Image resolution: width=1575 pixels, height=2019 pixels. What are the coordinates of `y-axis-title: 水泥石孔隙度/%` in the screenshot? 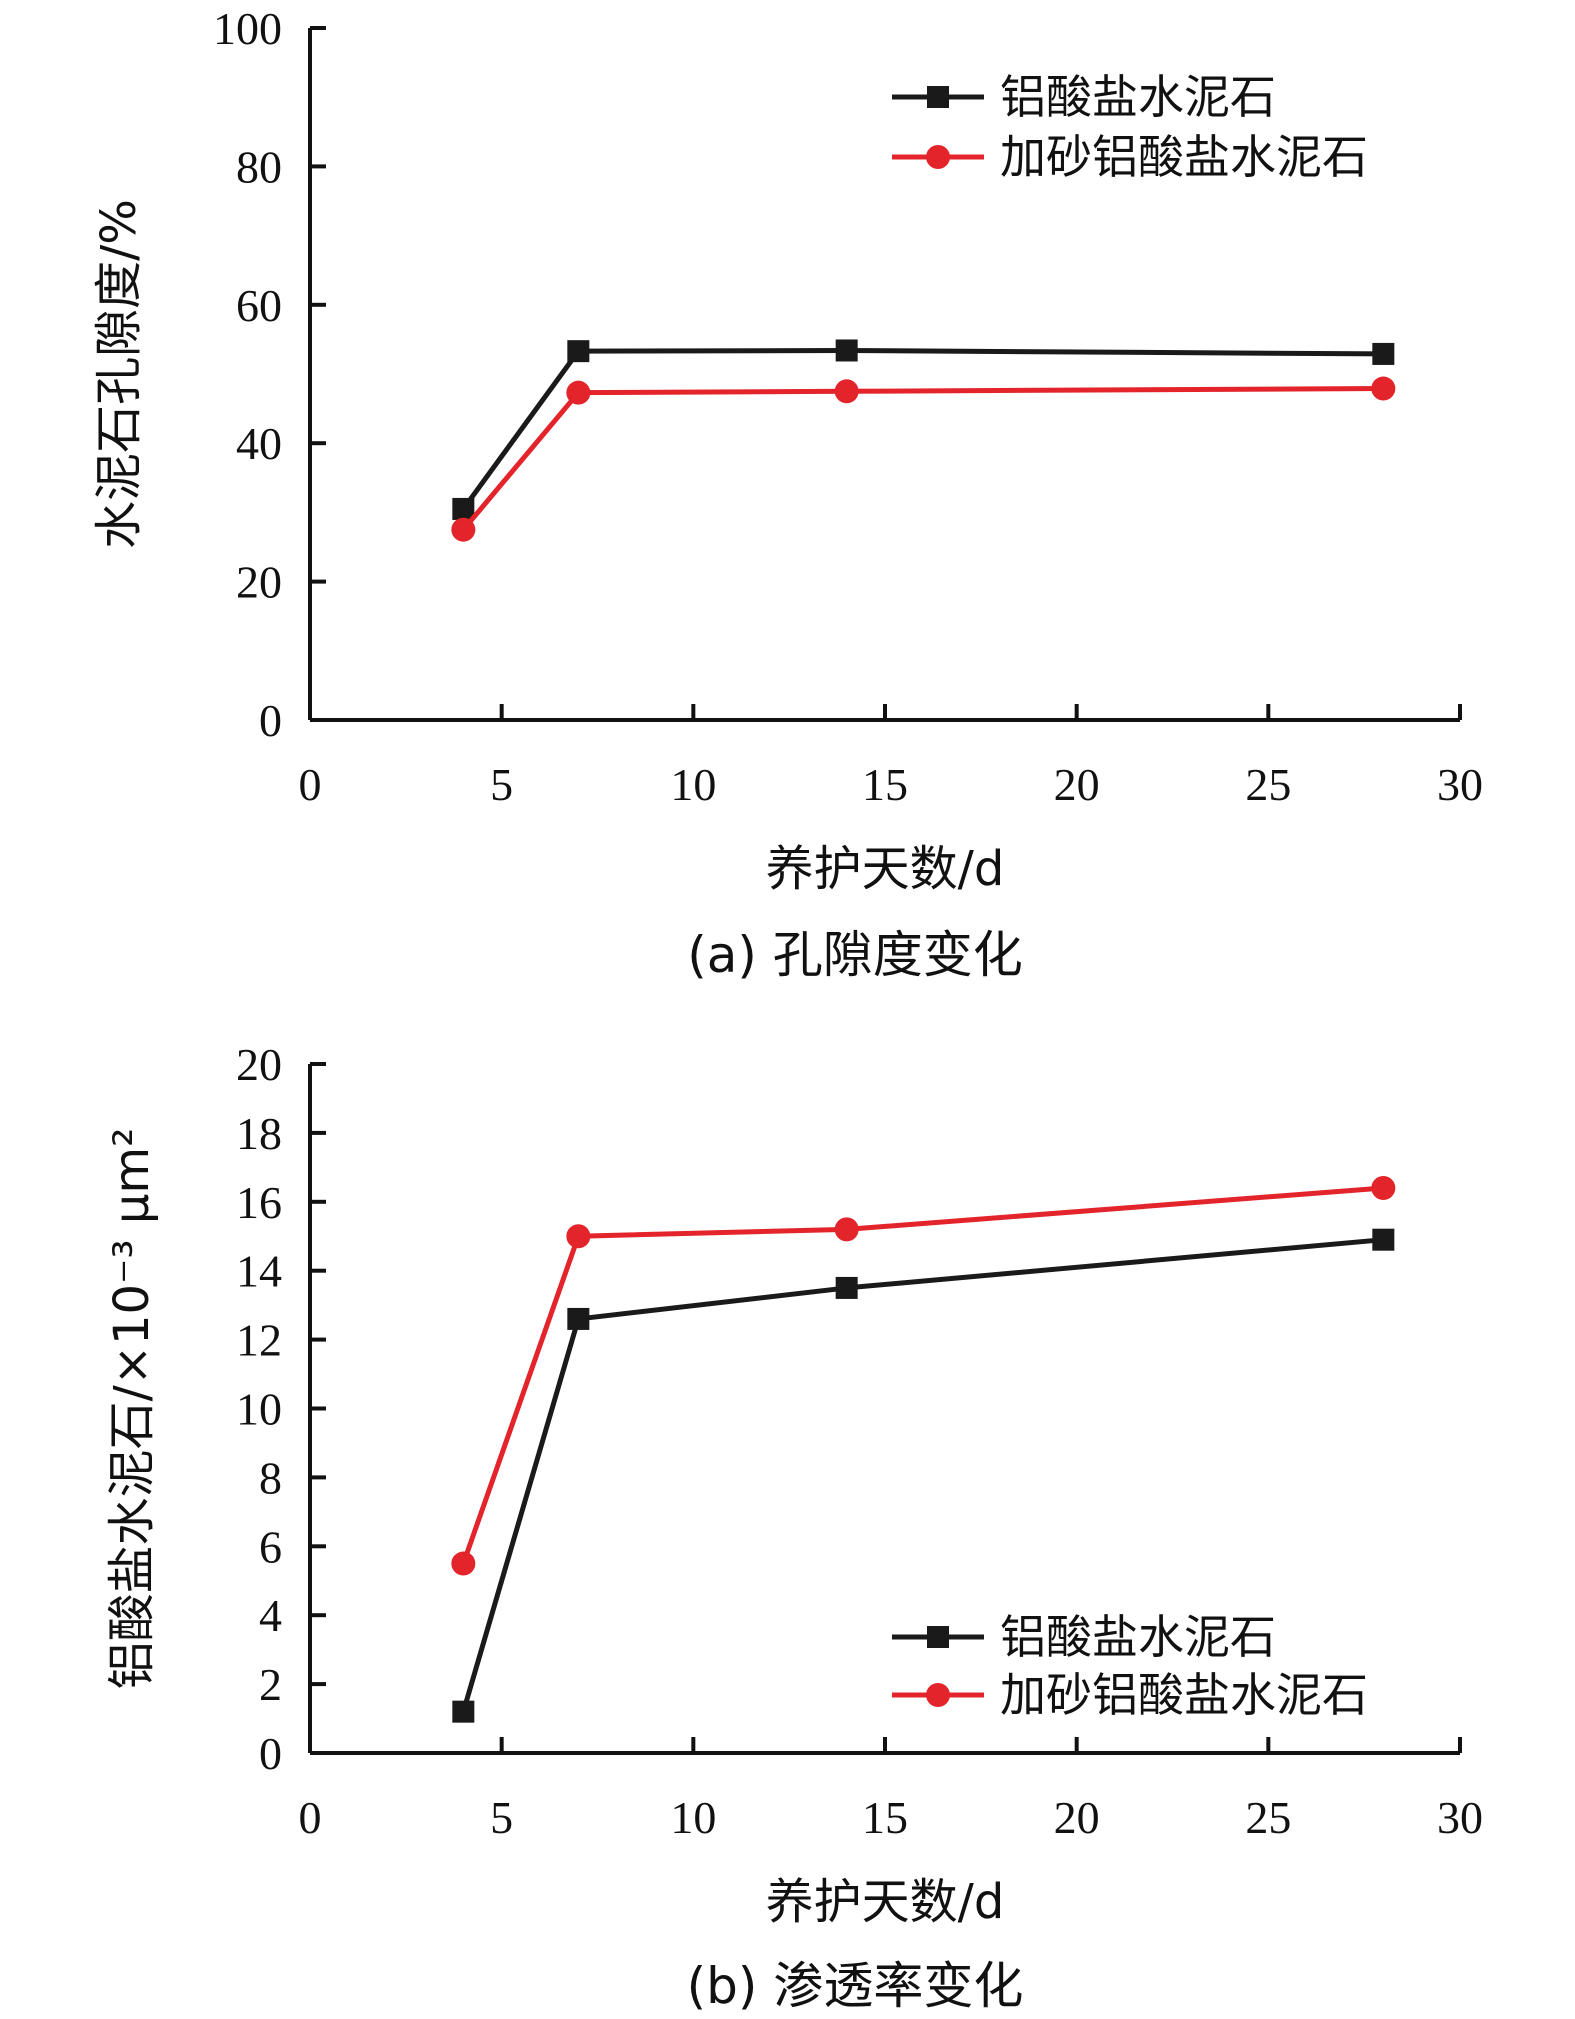 It's located at (119, 374).